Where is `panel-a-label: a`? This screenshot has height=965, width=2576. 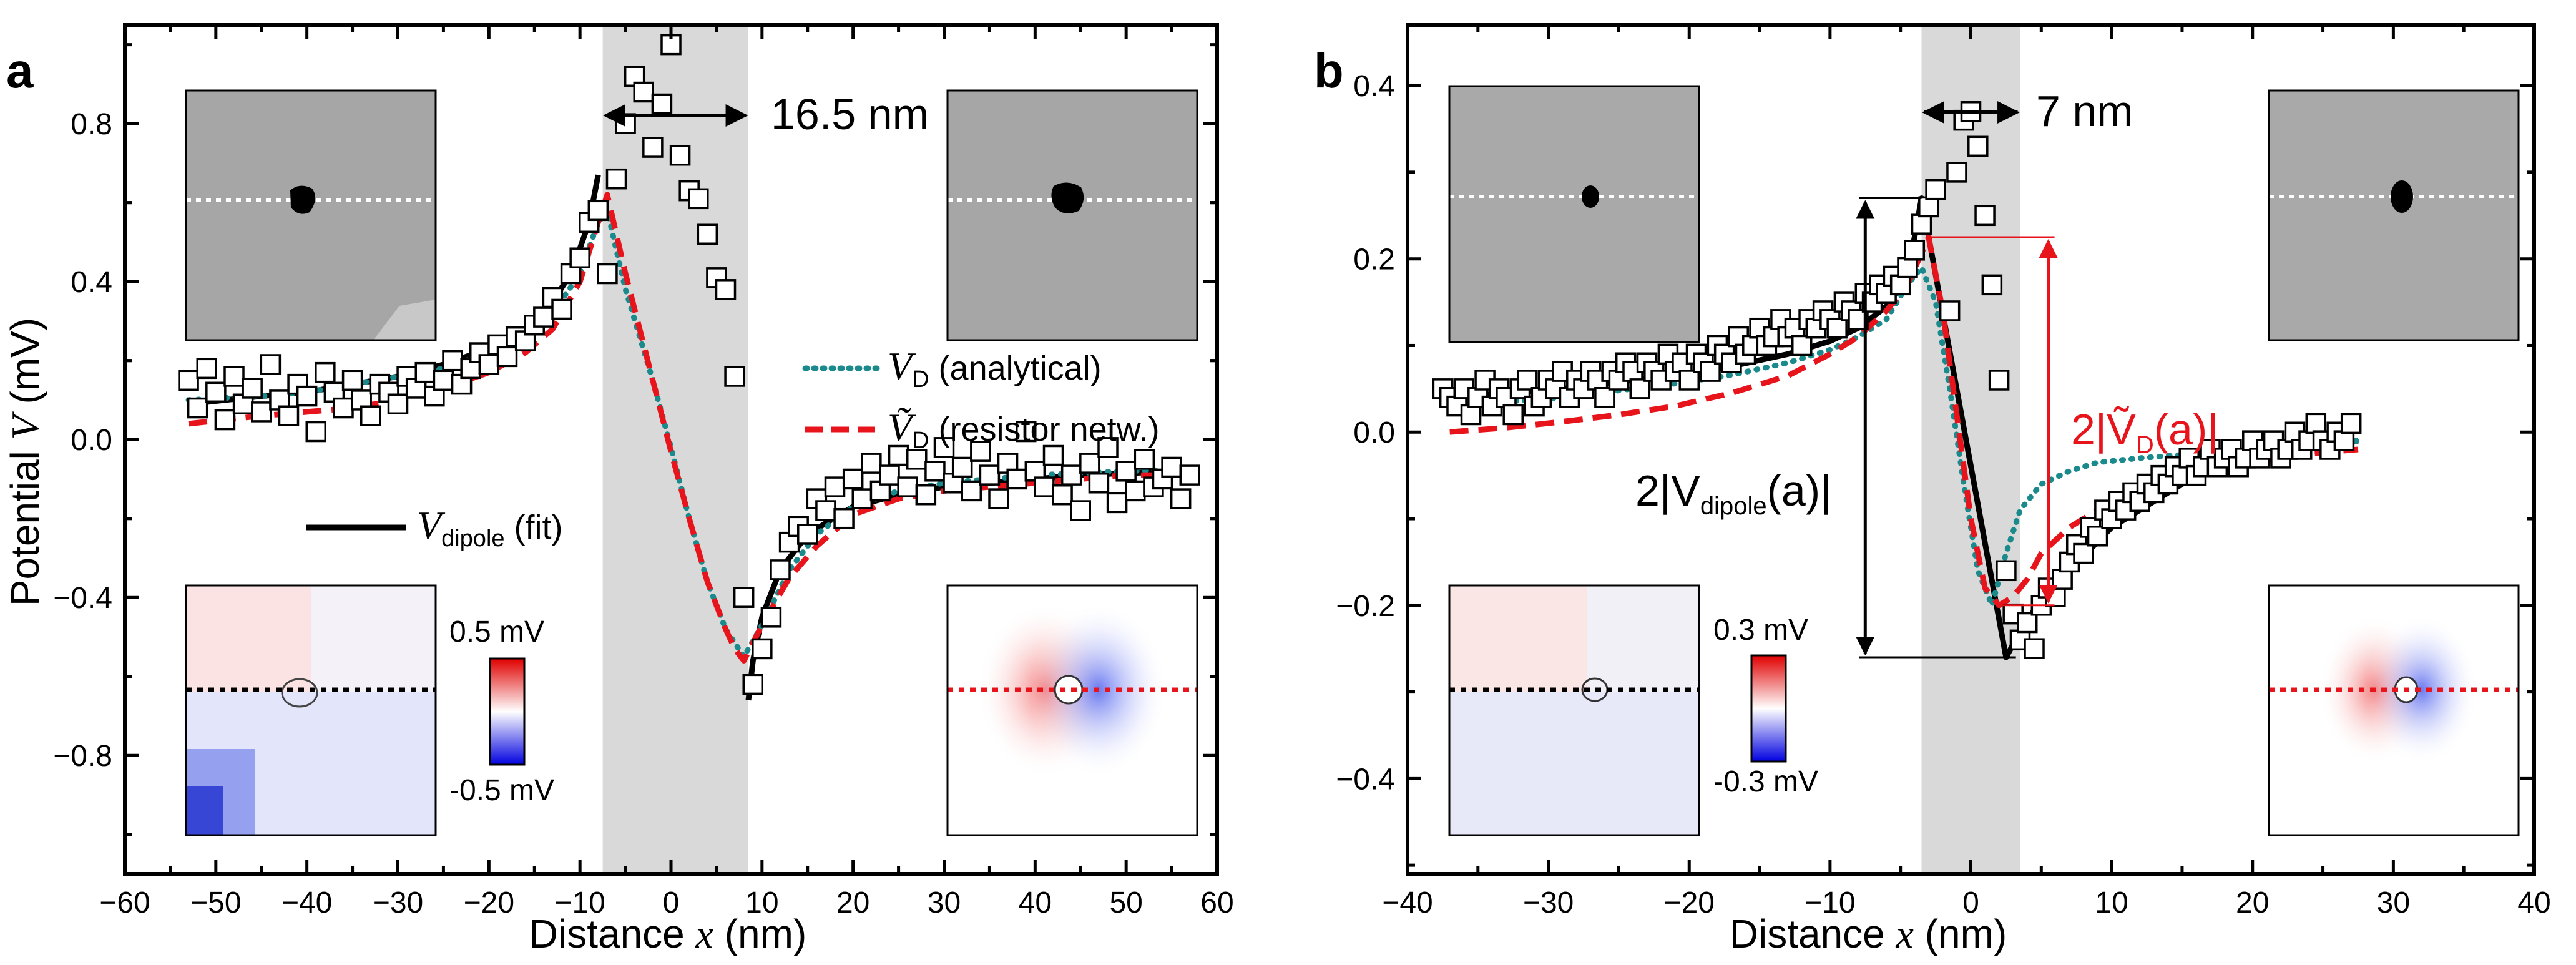 panel-a-label: a is located at coordinates (20, 70).